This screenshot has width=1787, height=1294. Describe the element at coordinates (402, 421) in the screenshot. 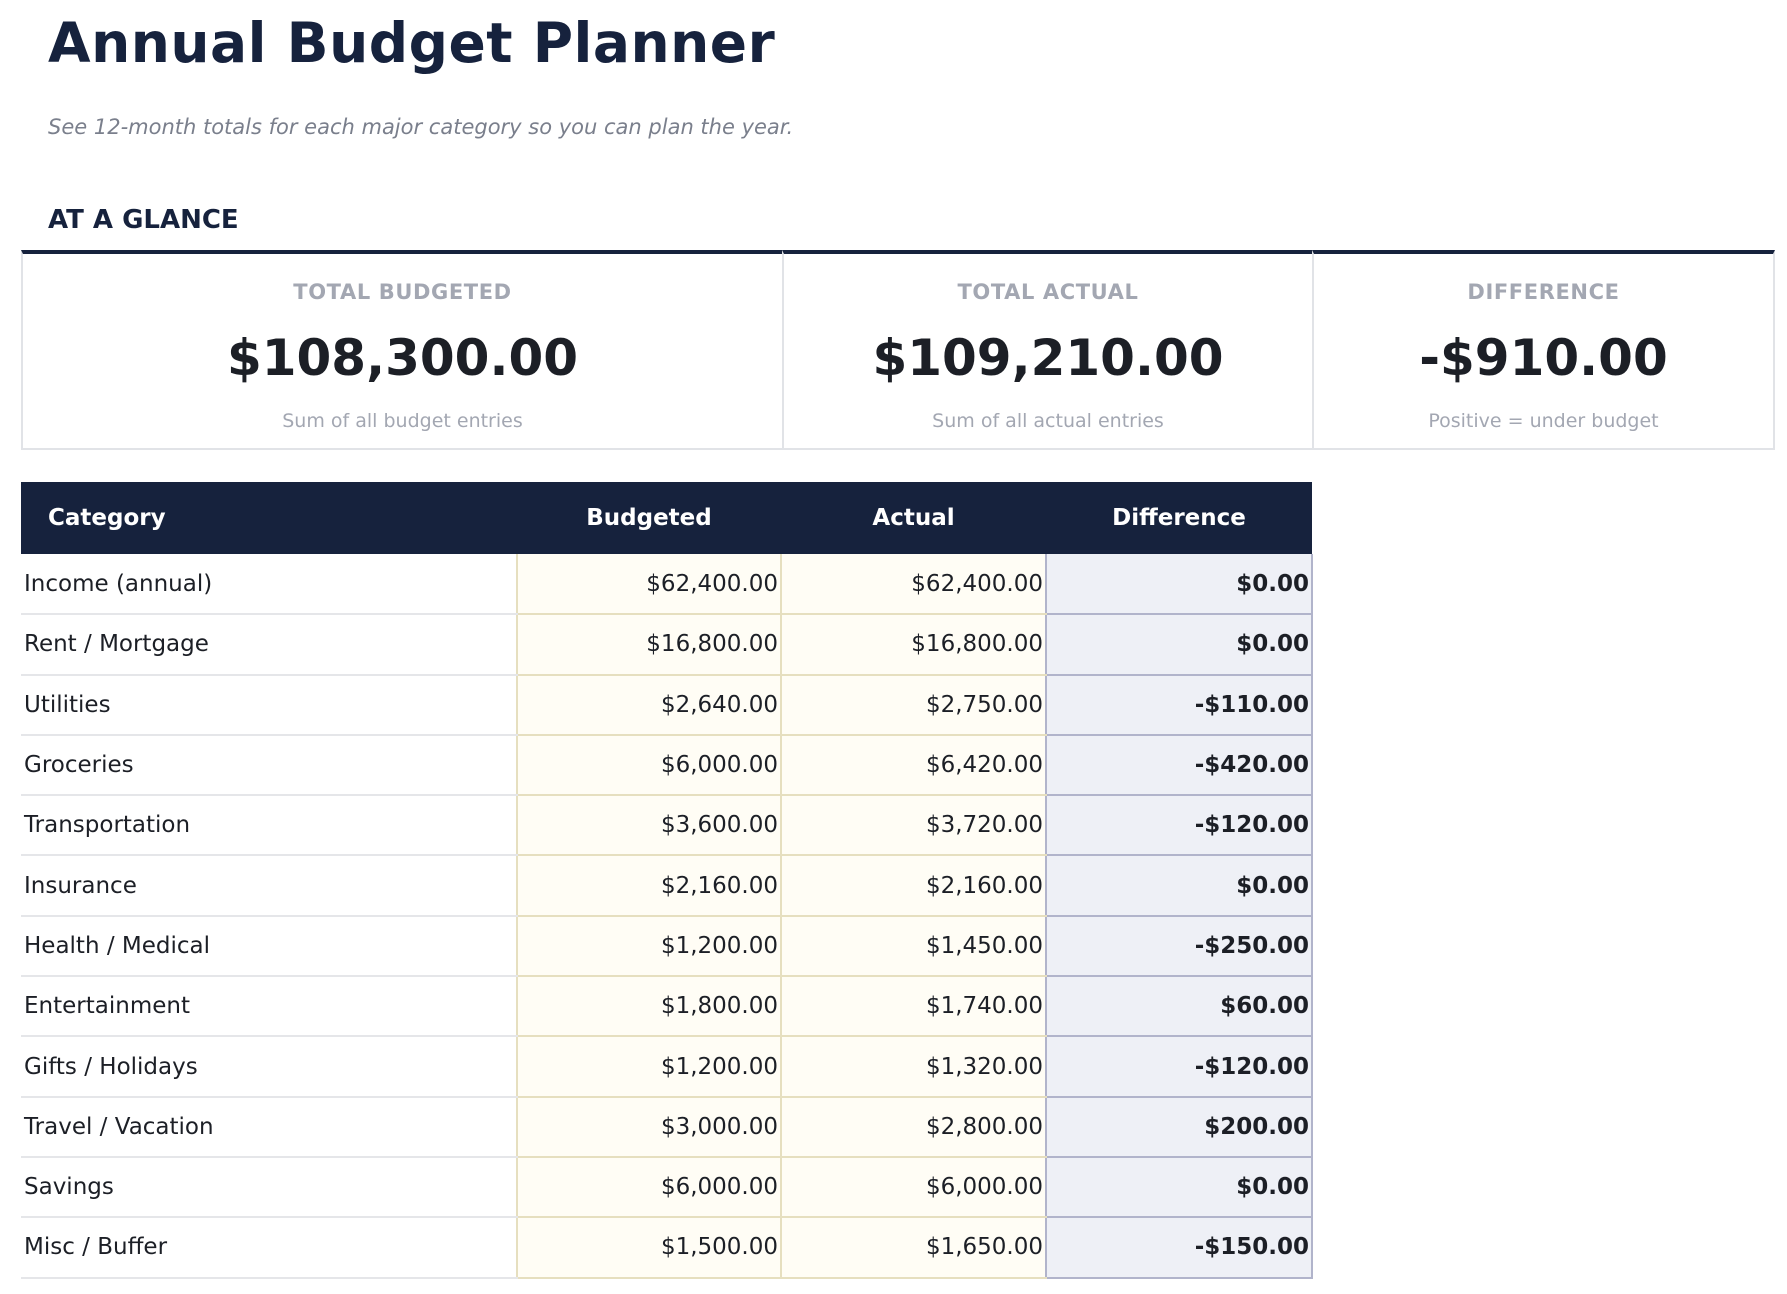

I see `card-note: Sum of all budget entries` at that location.